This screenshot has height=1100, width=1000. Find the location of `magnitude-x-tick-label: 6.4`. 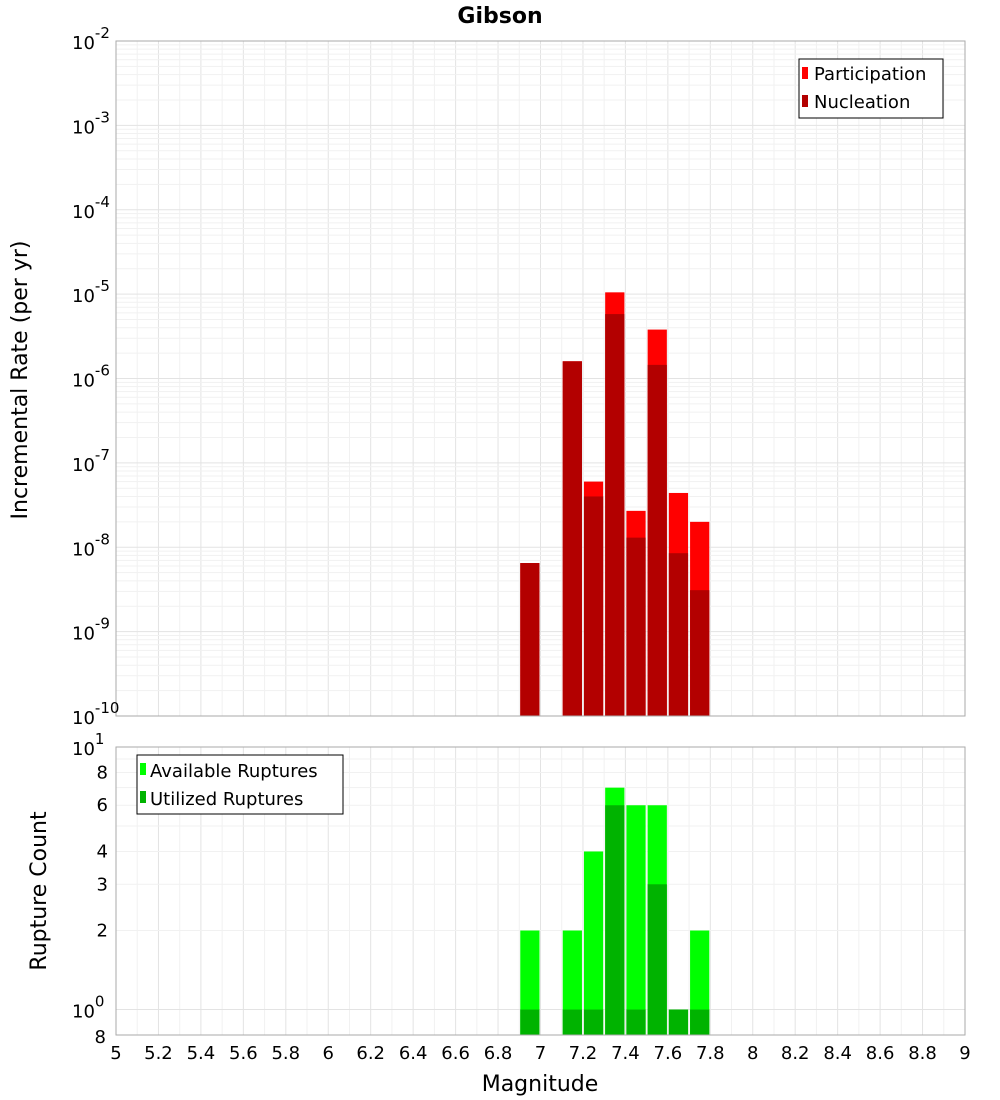

magnitude-x-tick-label: 6.4 is located at coordinates (413, 1053).